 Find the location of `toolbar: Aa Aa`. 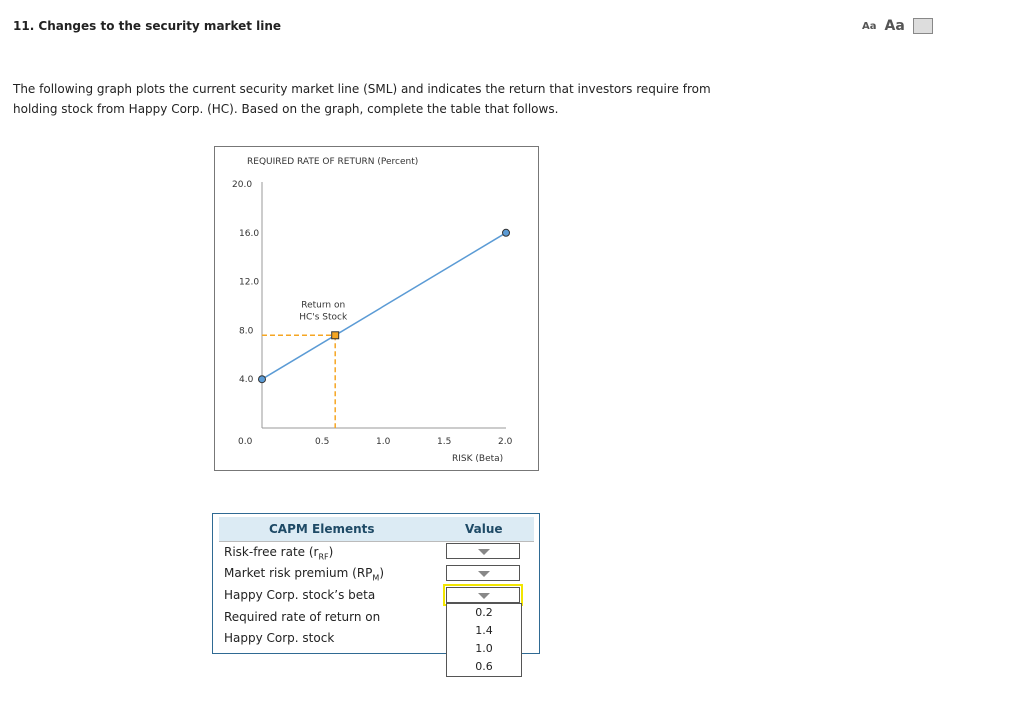

toolbar: Aa Aa is located at coordinates (897, 26).